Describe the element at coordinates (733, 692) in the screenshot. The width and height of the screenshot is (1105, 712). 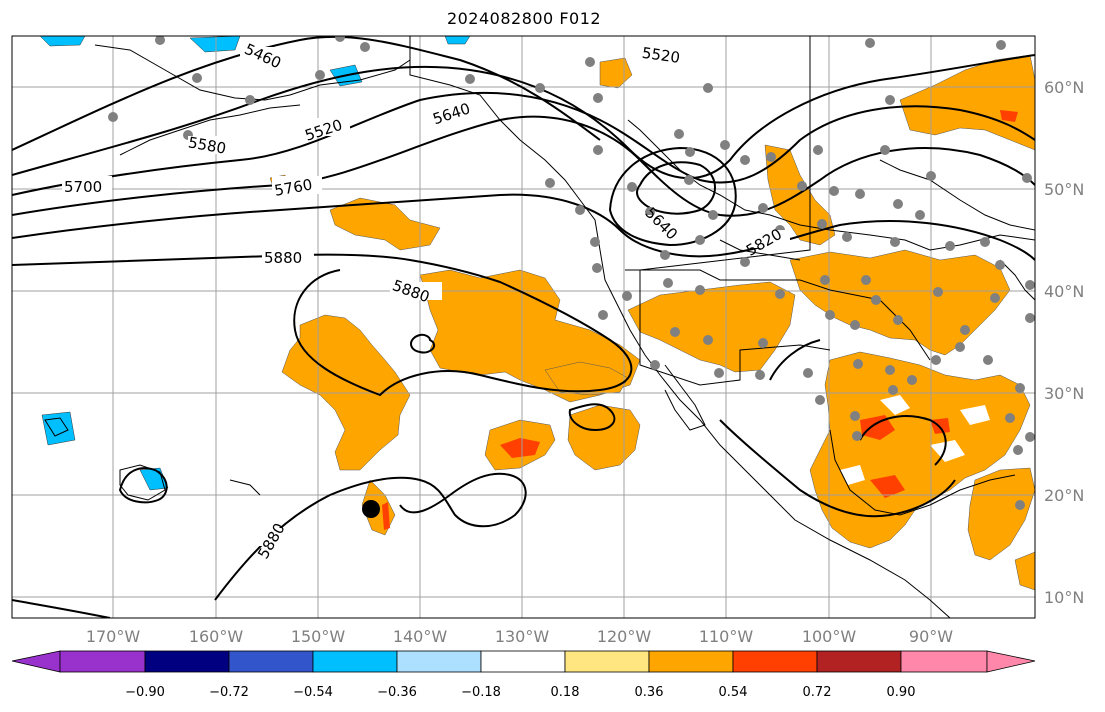
I see `colorbar-tick-label: 0.54` at that location.